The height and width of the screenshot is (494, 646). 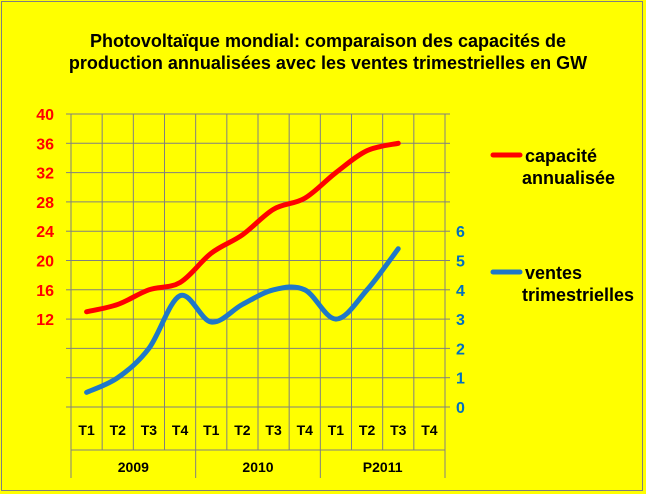 What do you see at coordinates (45, 115) in the screenshot?
I see `left-axis-tick-label: 40` at bounding box center [45, 115].